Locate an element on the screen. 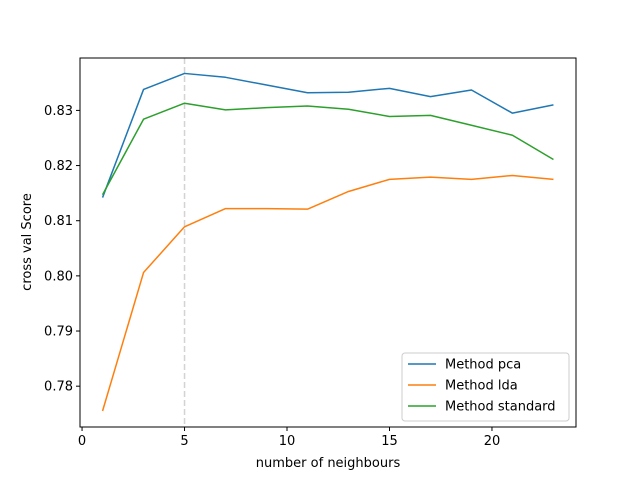  x-tick-label: 15 is located at coordinates (389, 441).